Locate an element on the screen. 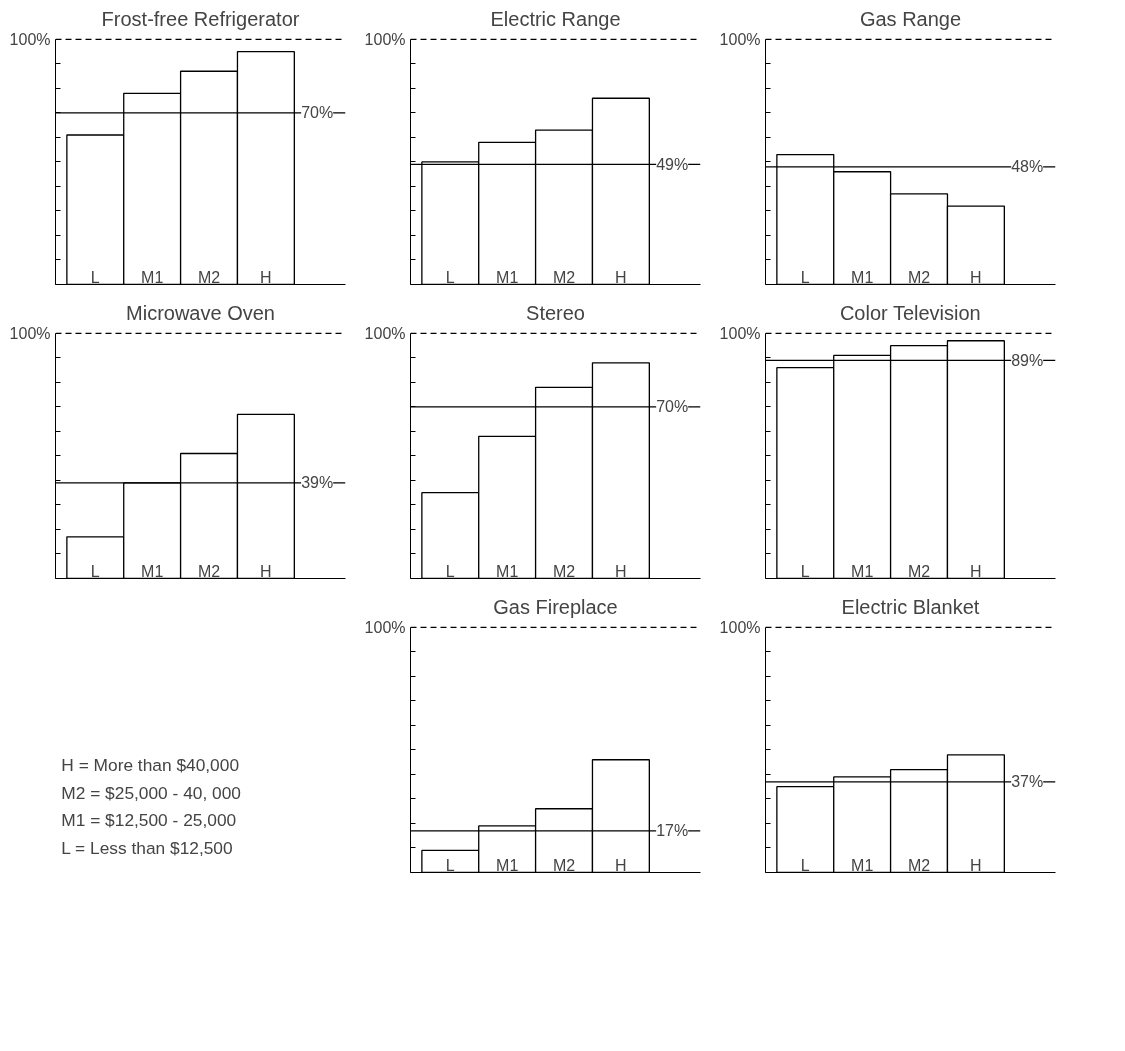  ref-line-label: 17% is located at coordinates (672, 831).